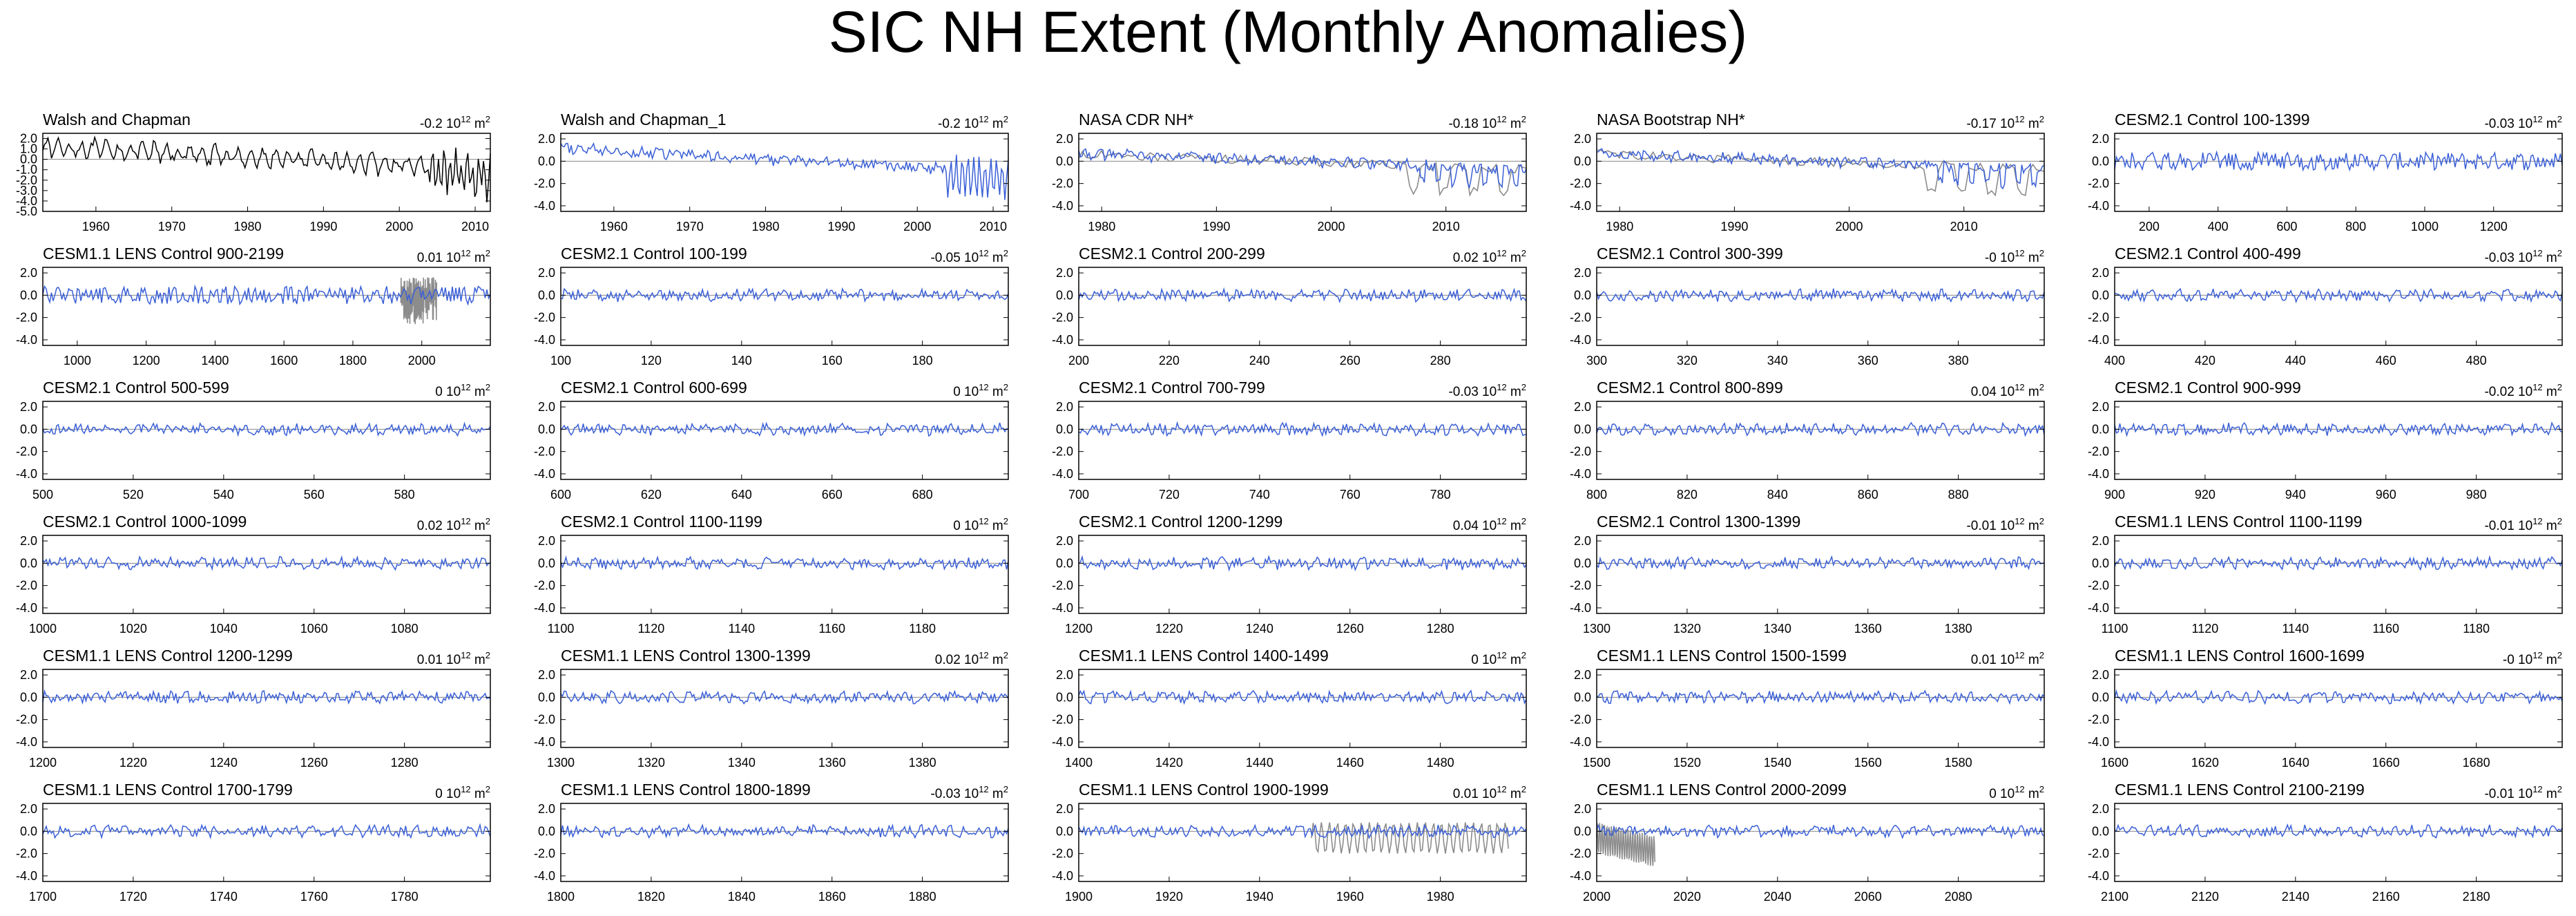  What do you see at coordinates (248, 226) in the screenshot?
I see `x-tick-label: 1980` at bounding box center [248, 226].